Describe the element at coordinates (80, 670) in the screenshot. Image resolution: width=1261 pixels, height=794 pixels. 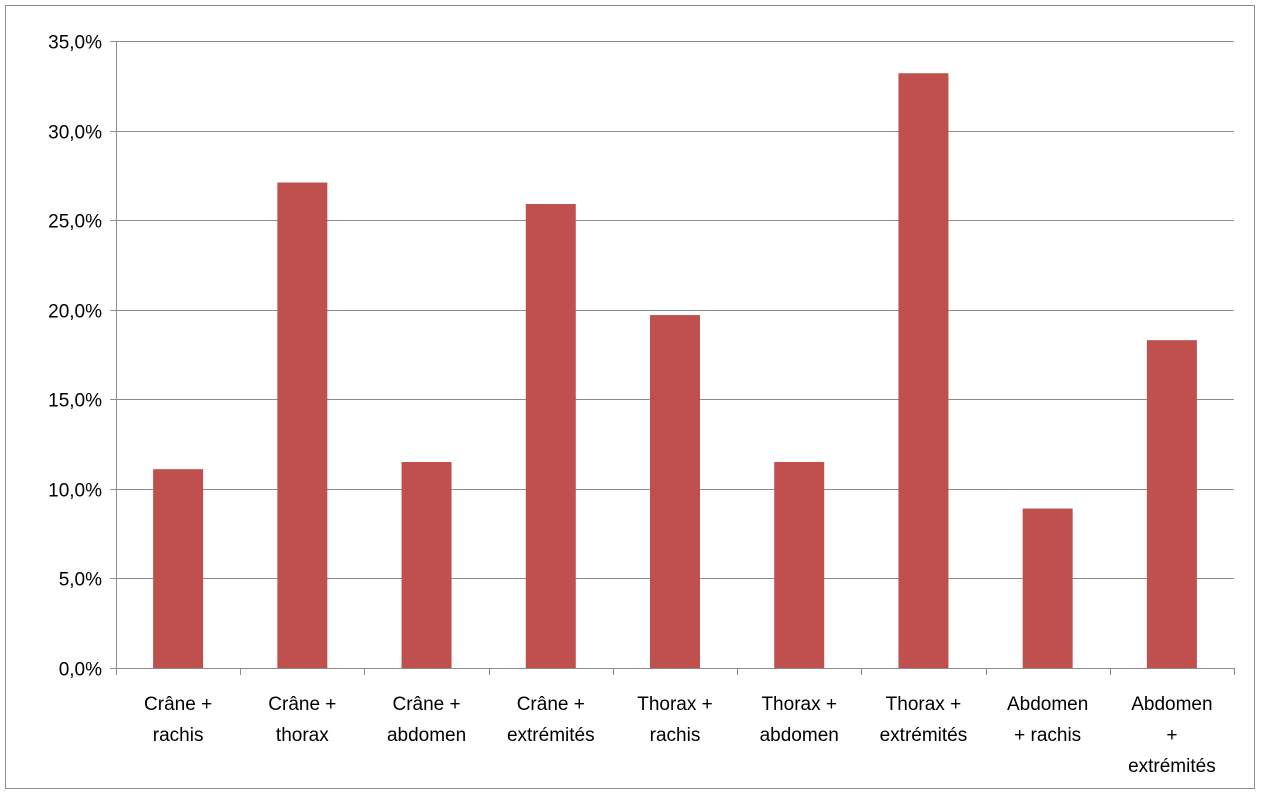
I see `y-tick-label: 0,0%` at that location.